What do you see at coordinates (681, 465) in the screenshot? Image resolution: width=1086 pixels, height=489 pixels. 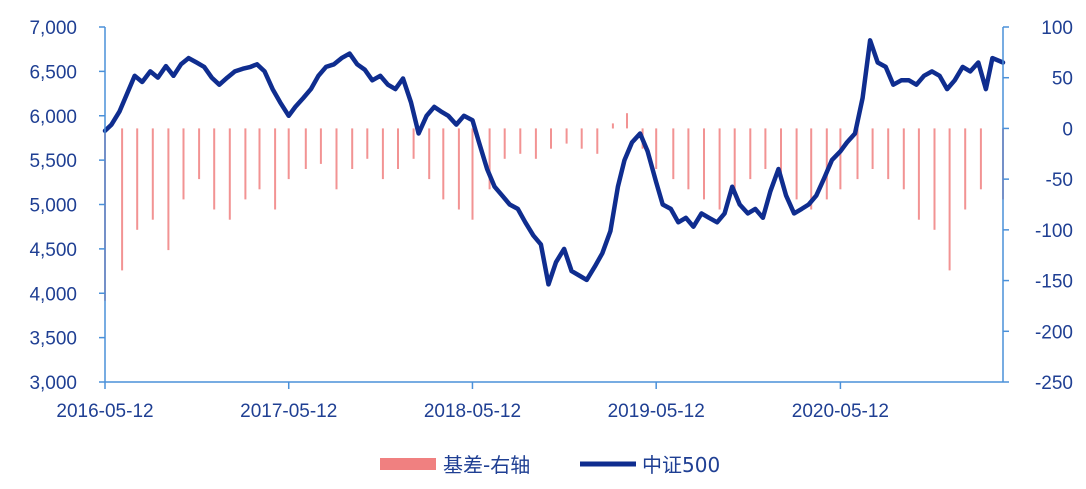 I see `legend-line-label: 中证500` at bounding box center [681, 465].